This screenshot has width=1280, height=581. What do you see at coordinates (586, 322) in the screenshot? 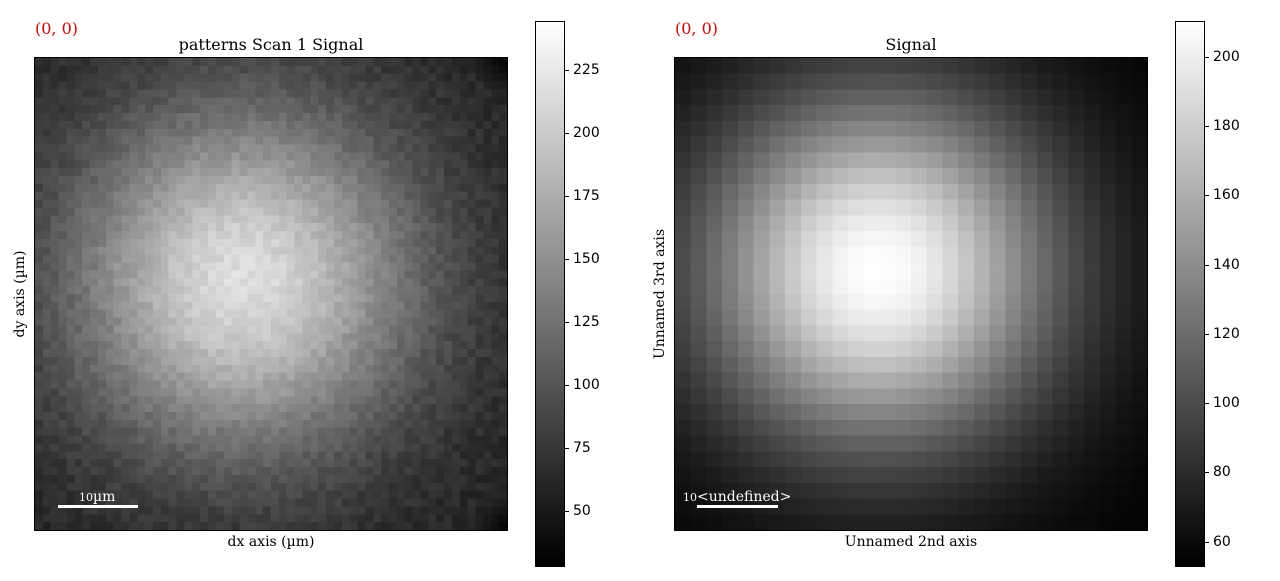
I see `colorbar-tick-label: 125` at bounding box center [586, 322].